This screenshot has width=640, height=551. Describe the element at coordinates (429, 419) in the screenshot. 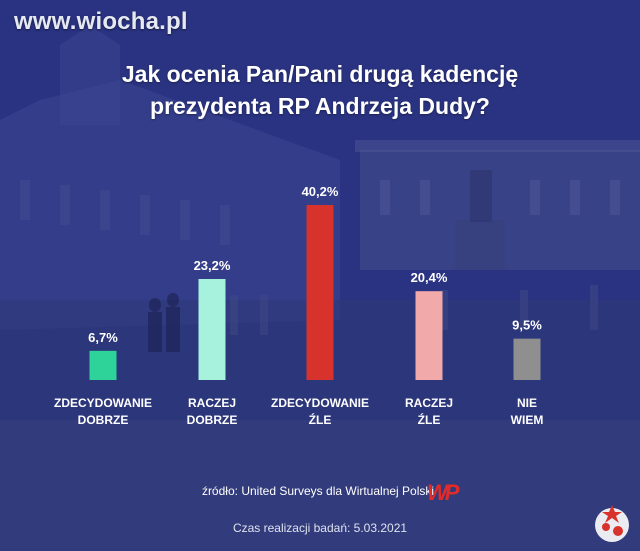

I see `category-label-4-line-2: ŹLE` at that location.